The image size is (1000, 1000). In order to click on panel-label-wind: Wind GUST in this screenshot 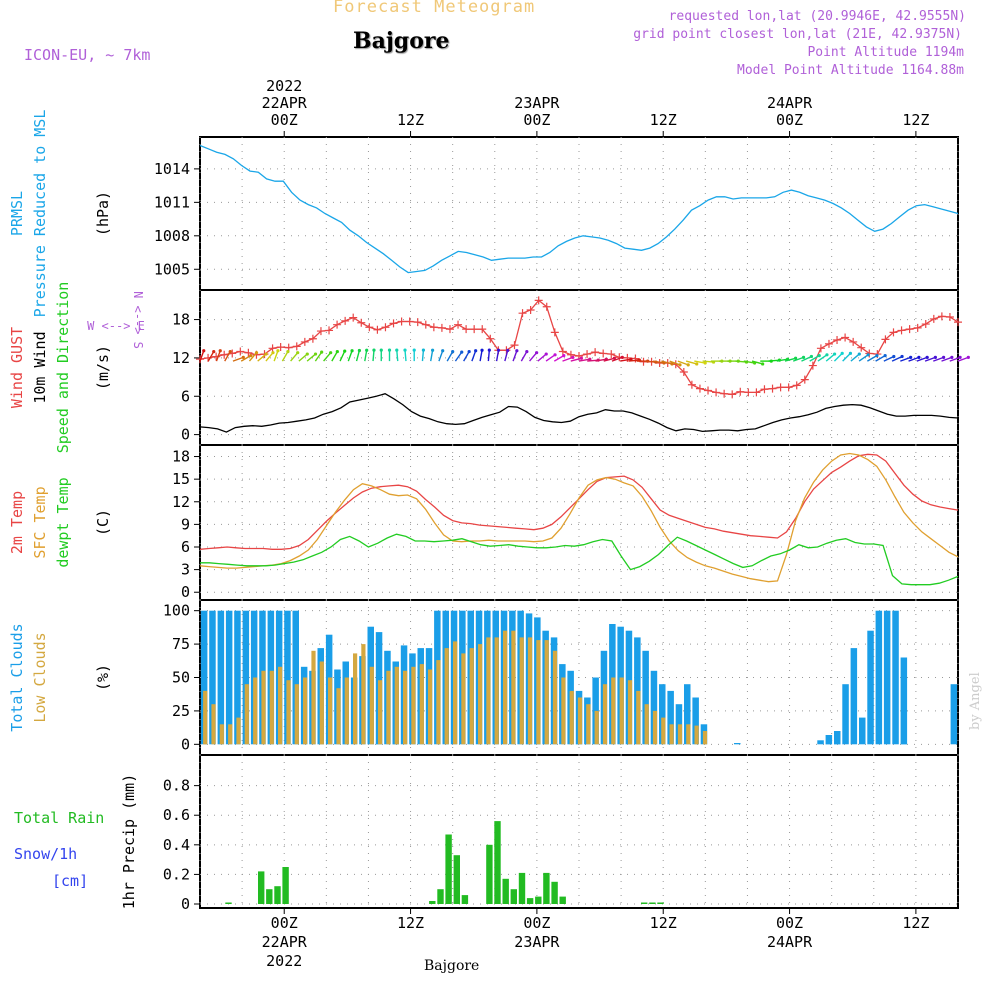, I will do `click(17, 367)`.